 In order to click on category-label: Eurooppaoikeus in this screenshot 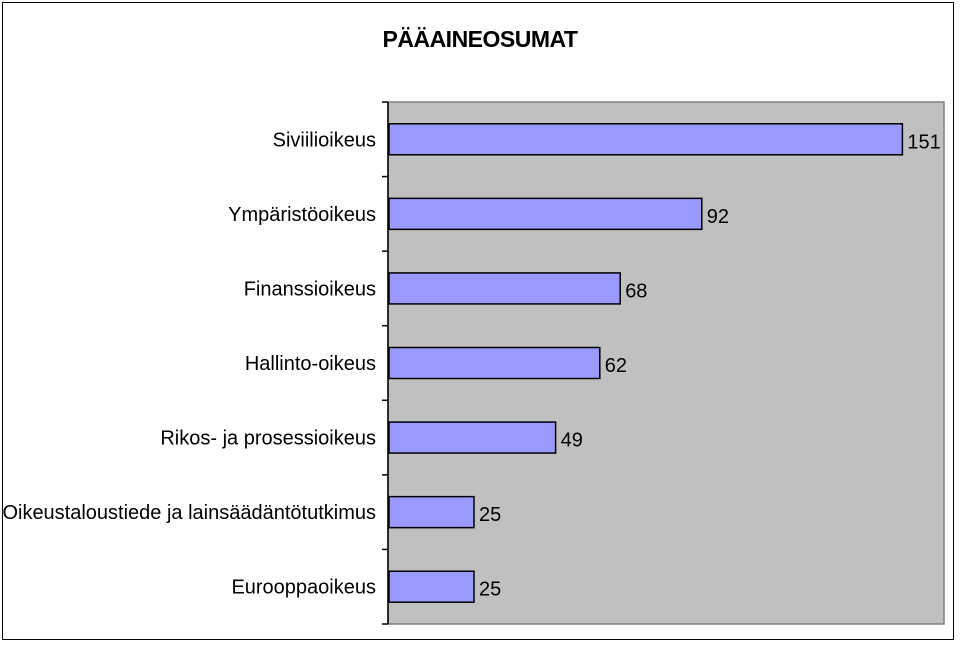, I will do `click(303, 588)`.